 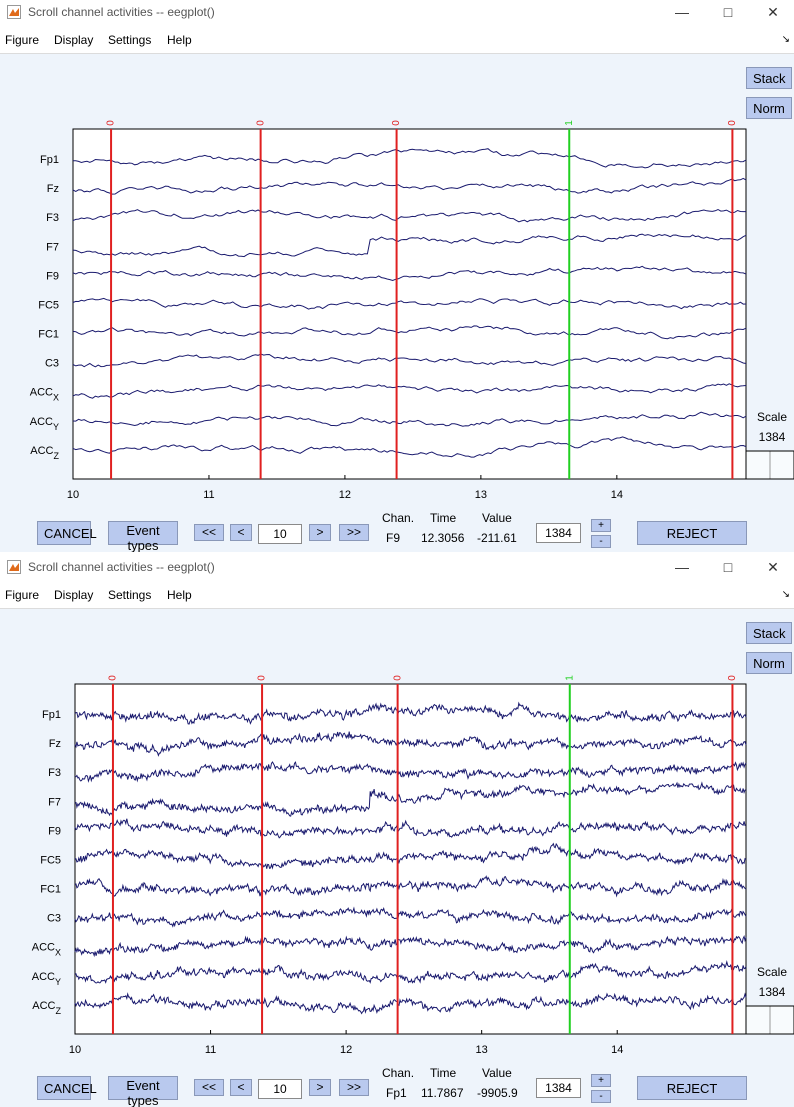 What do you see at coordinates (210, 1050) in the screenshot?
I see `x-tick-label: 11` at bounding box center [210, 1050].